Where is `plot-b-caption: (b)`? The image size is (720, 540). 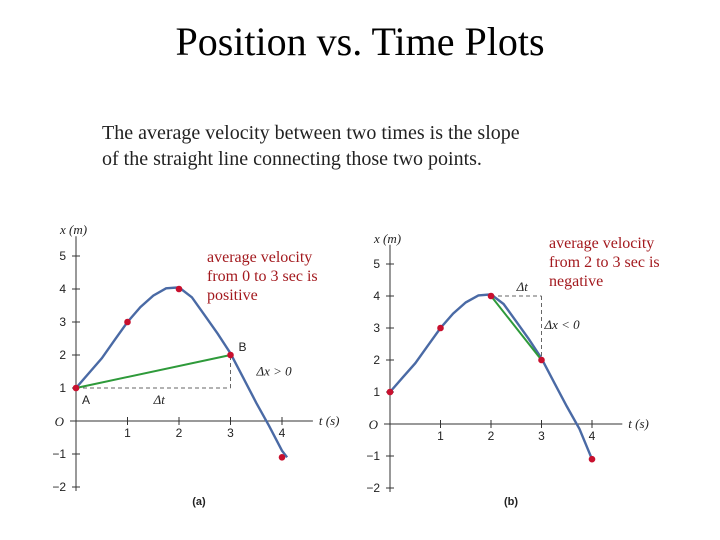 plot-b-caption: (b) is located at coordinates (511, 502).